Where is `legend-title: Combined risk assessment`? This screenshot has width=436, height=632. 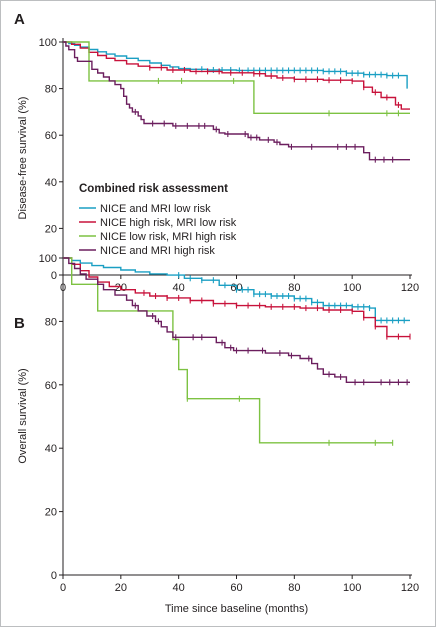 legend-title: Combined risk assessment is located at coordinates (153, 189).